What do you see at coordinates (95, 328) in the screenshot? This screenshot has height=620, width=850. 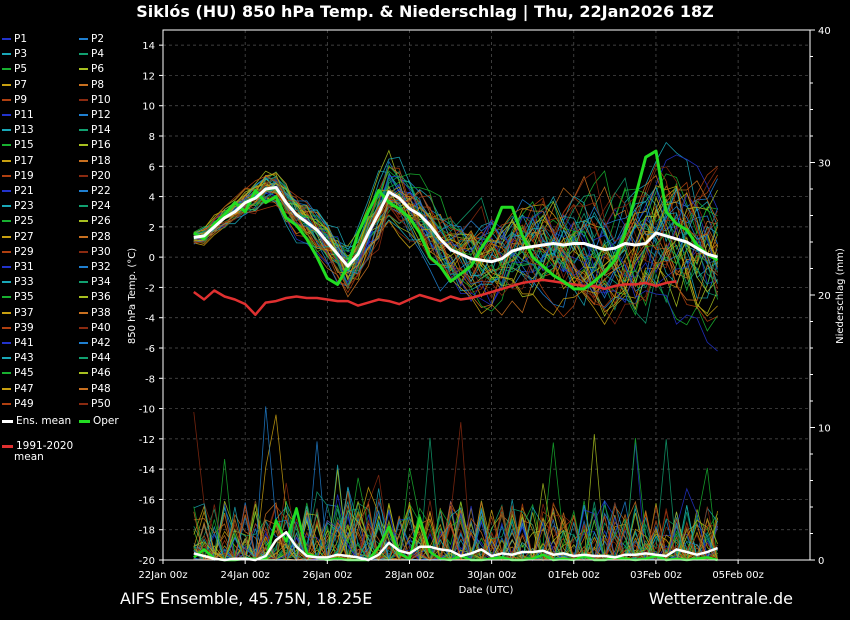 I see `legend-item: P40` at bounding box center [95, 328].